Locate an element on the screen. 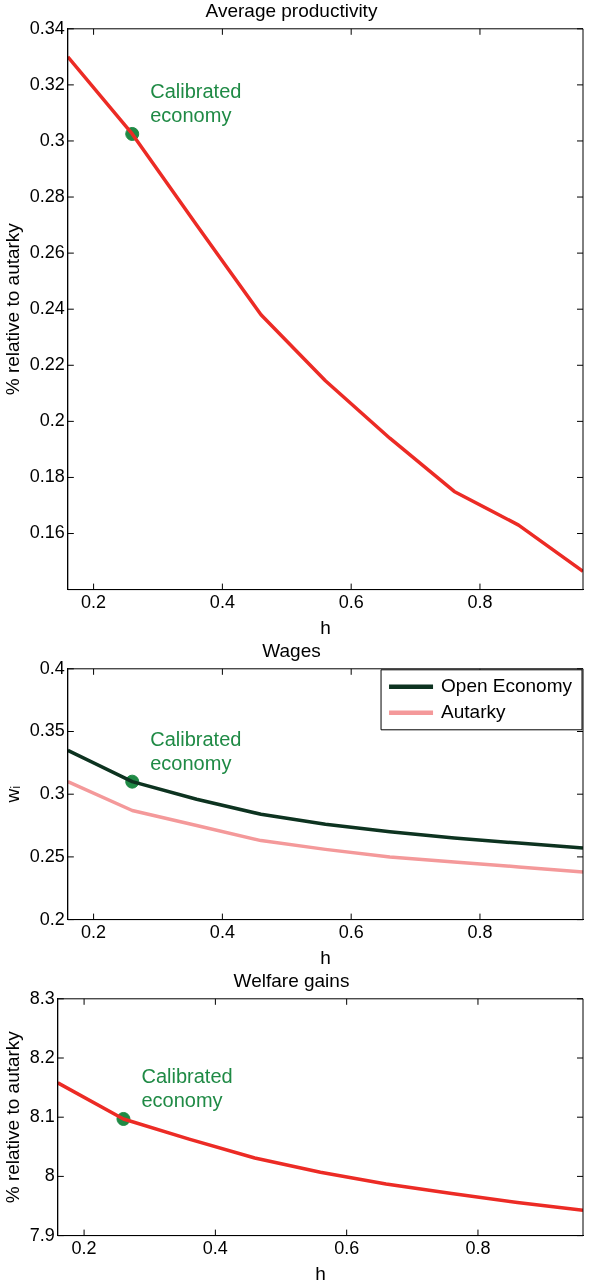 The height and width of the screenshot is (1286, 593). chart-title: Average productivity is located at coordinates (291, 10).